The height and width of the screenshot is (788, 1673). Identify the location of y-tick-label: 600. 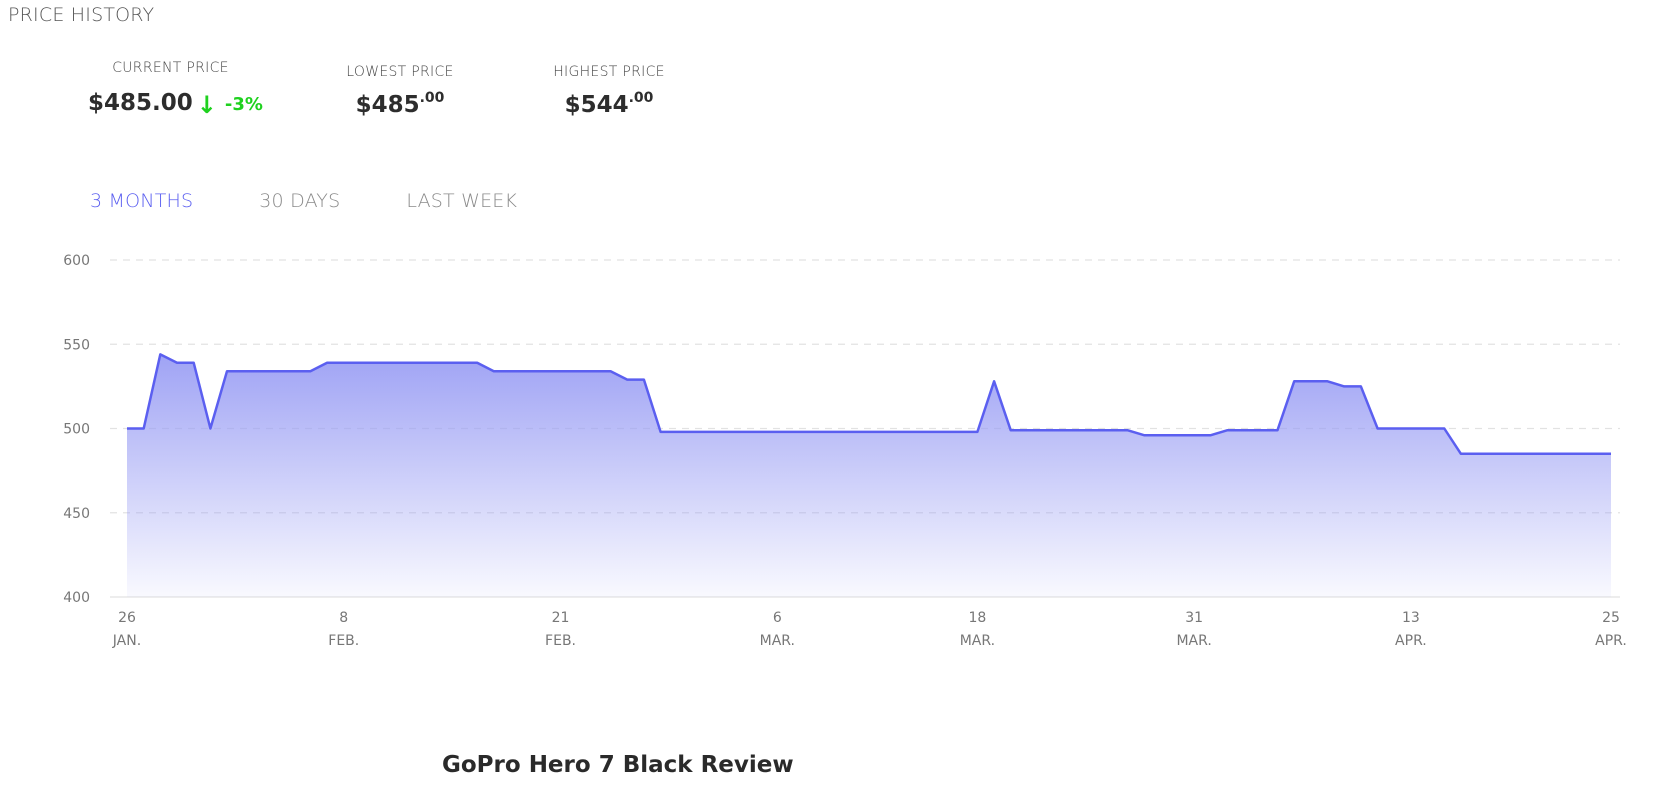
(76, 261).